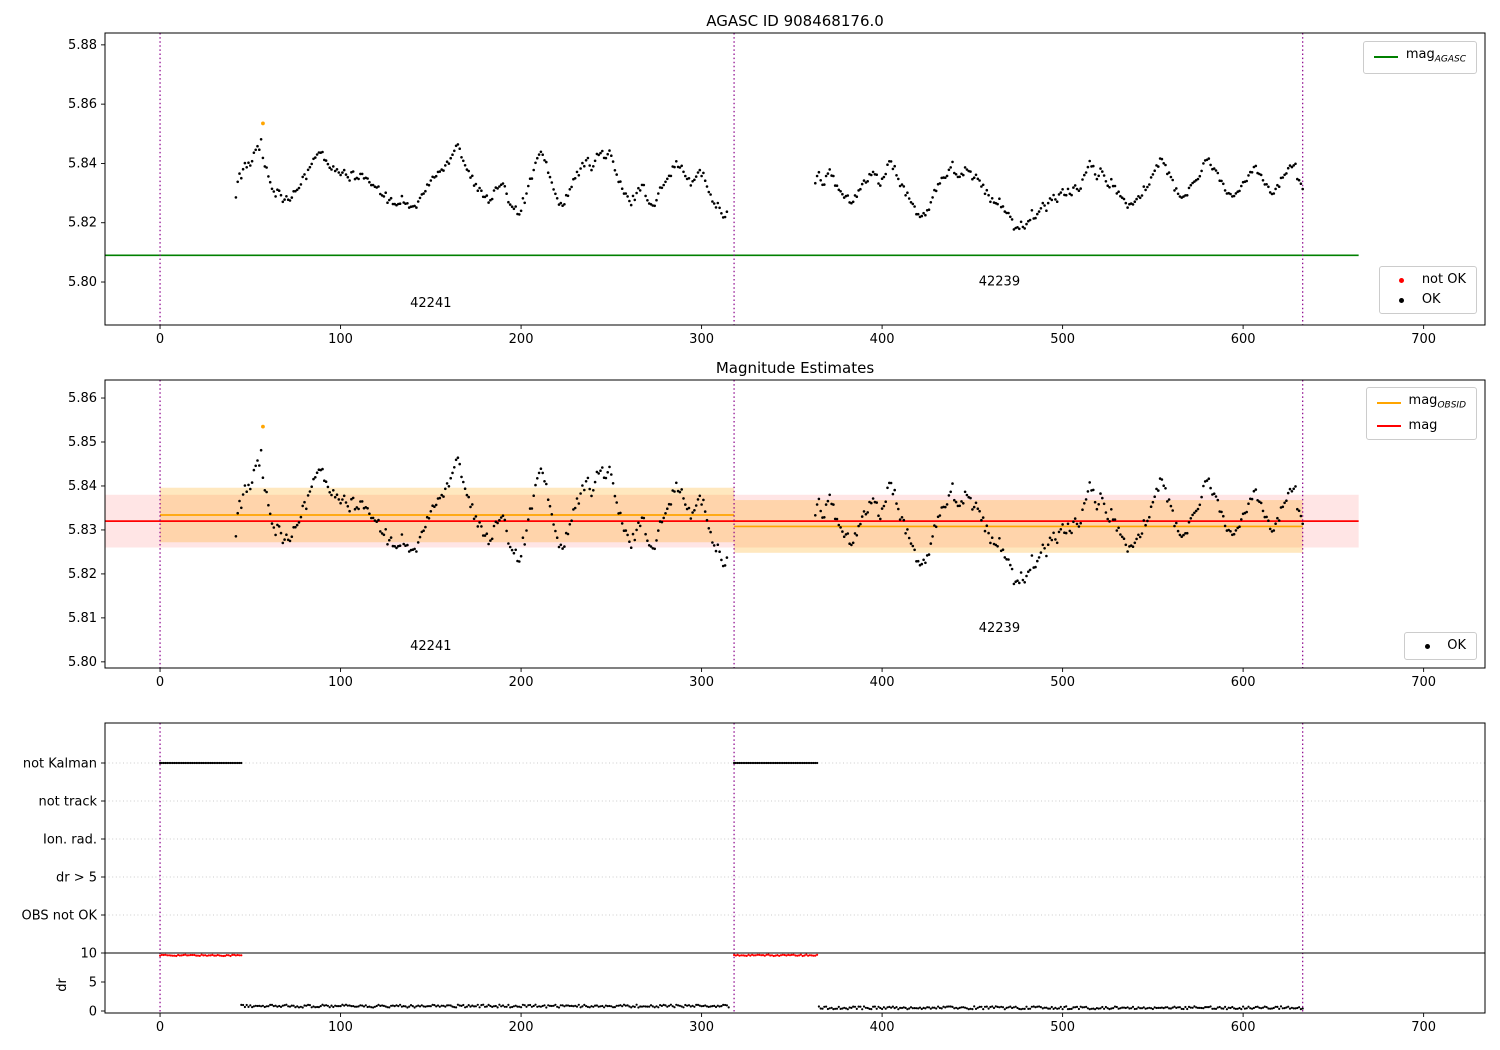 The image size is (1500, 1050). What do you see at coordinates (60, 764) in the screenshot?
I see `category-label: not Kalman` at bounding box center [60, 764].